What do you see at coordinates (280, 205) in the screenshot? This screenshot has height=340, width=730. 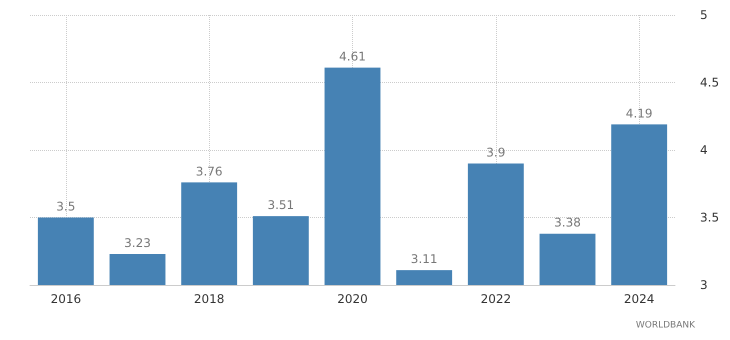 I see `data-label: 3.51` at bounding box center [280, 205].